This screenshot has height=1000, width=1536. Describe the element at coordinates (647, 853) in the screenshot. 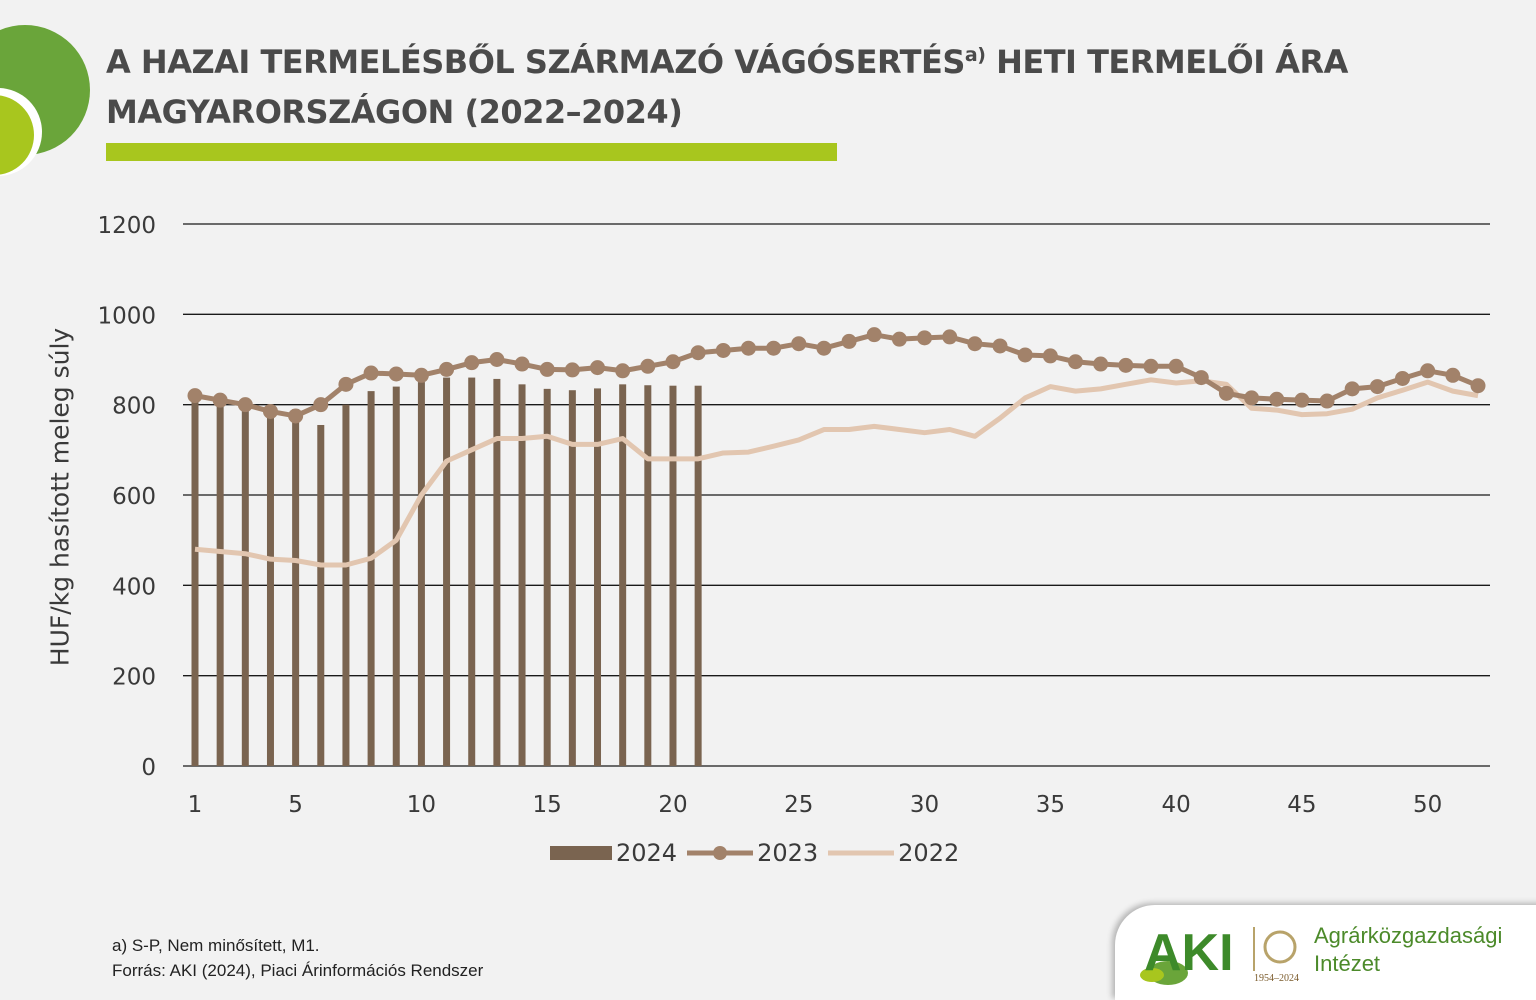

I see `legend-label-2024: 2024` at that location.